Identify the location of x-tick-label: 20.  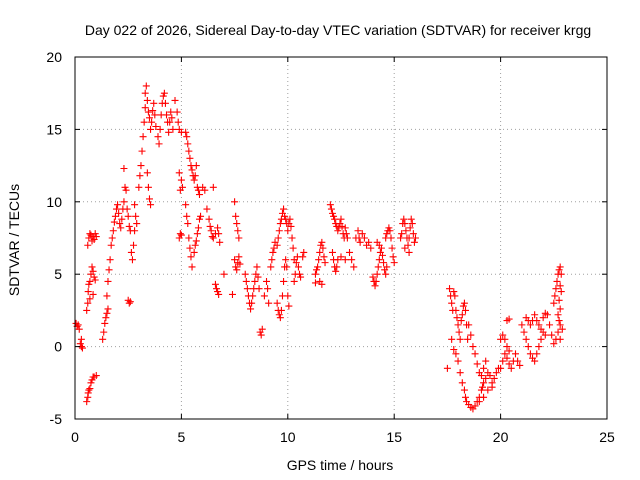
(501, 437).